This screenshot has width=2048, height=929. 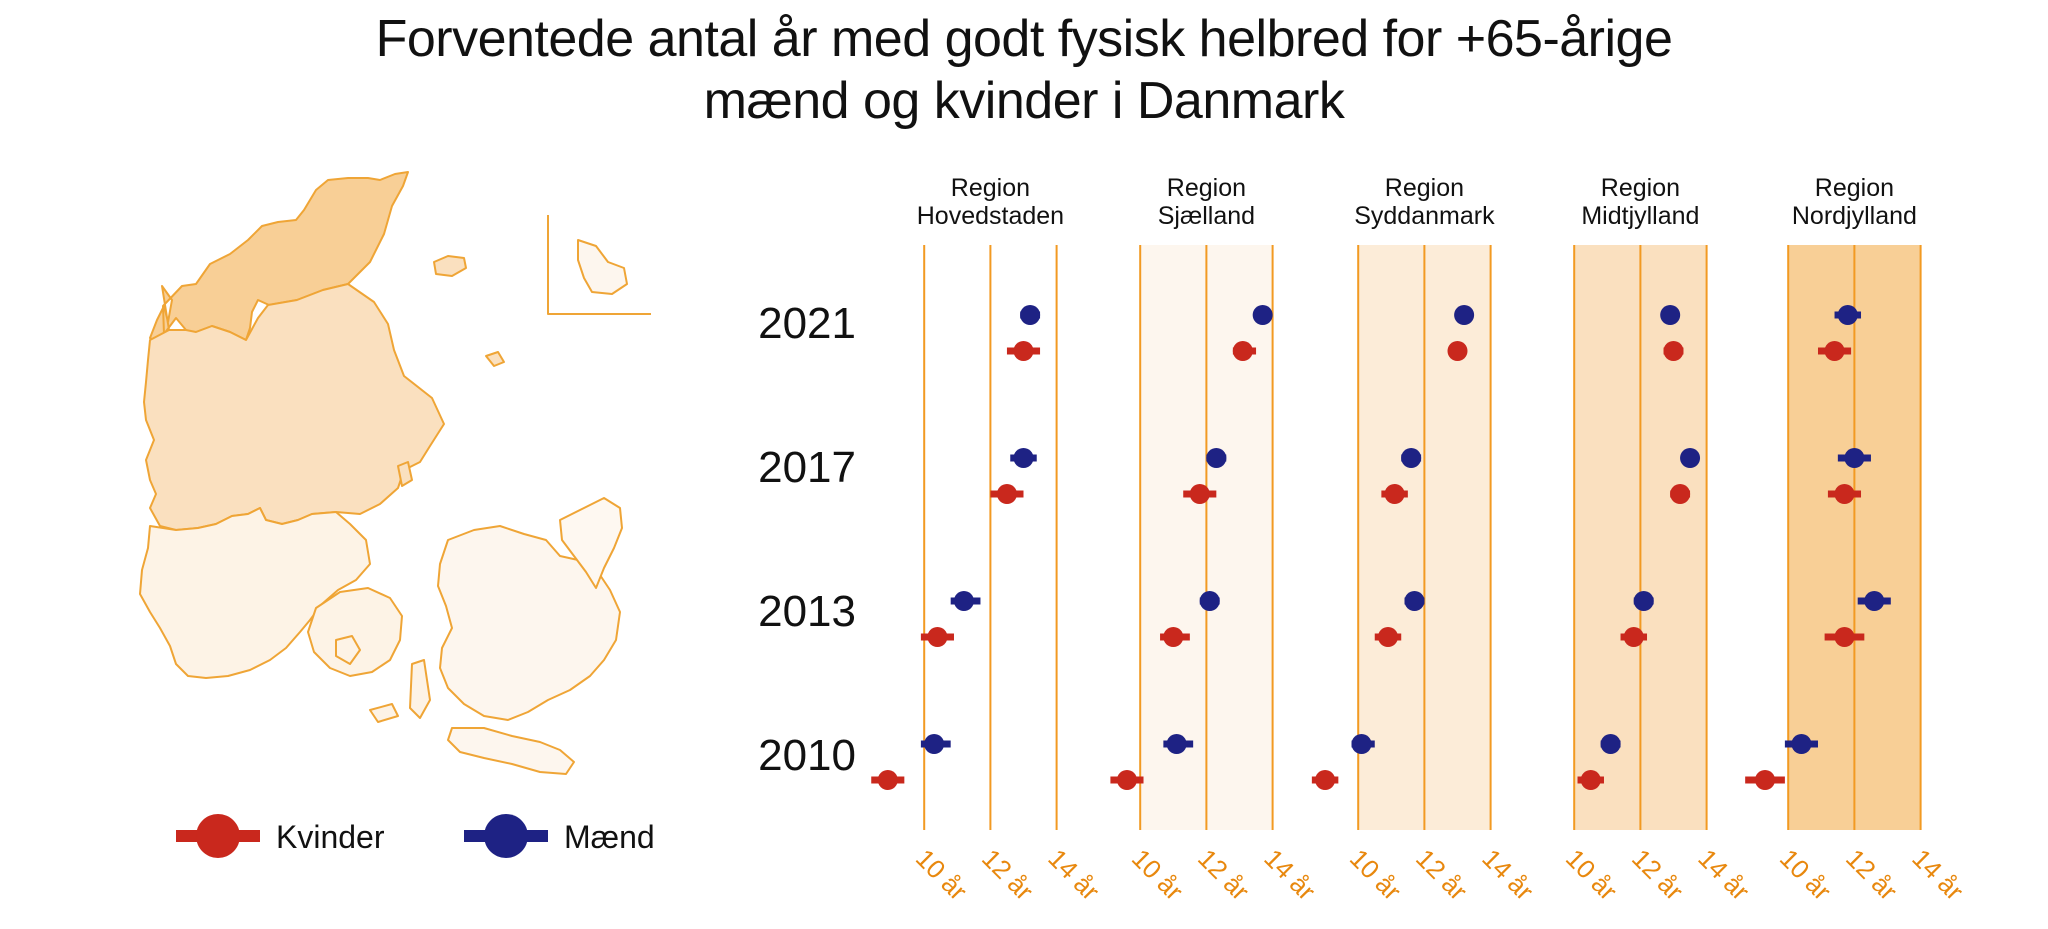 I want to click on map-island-anholt, so click(x=495, y=359).